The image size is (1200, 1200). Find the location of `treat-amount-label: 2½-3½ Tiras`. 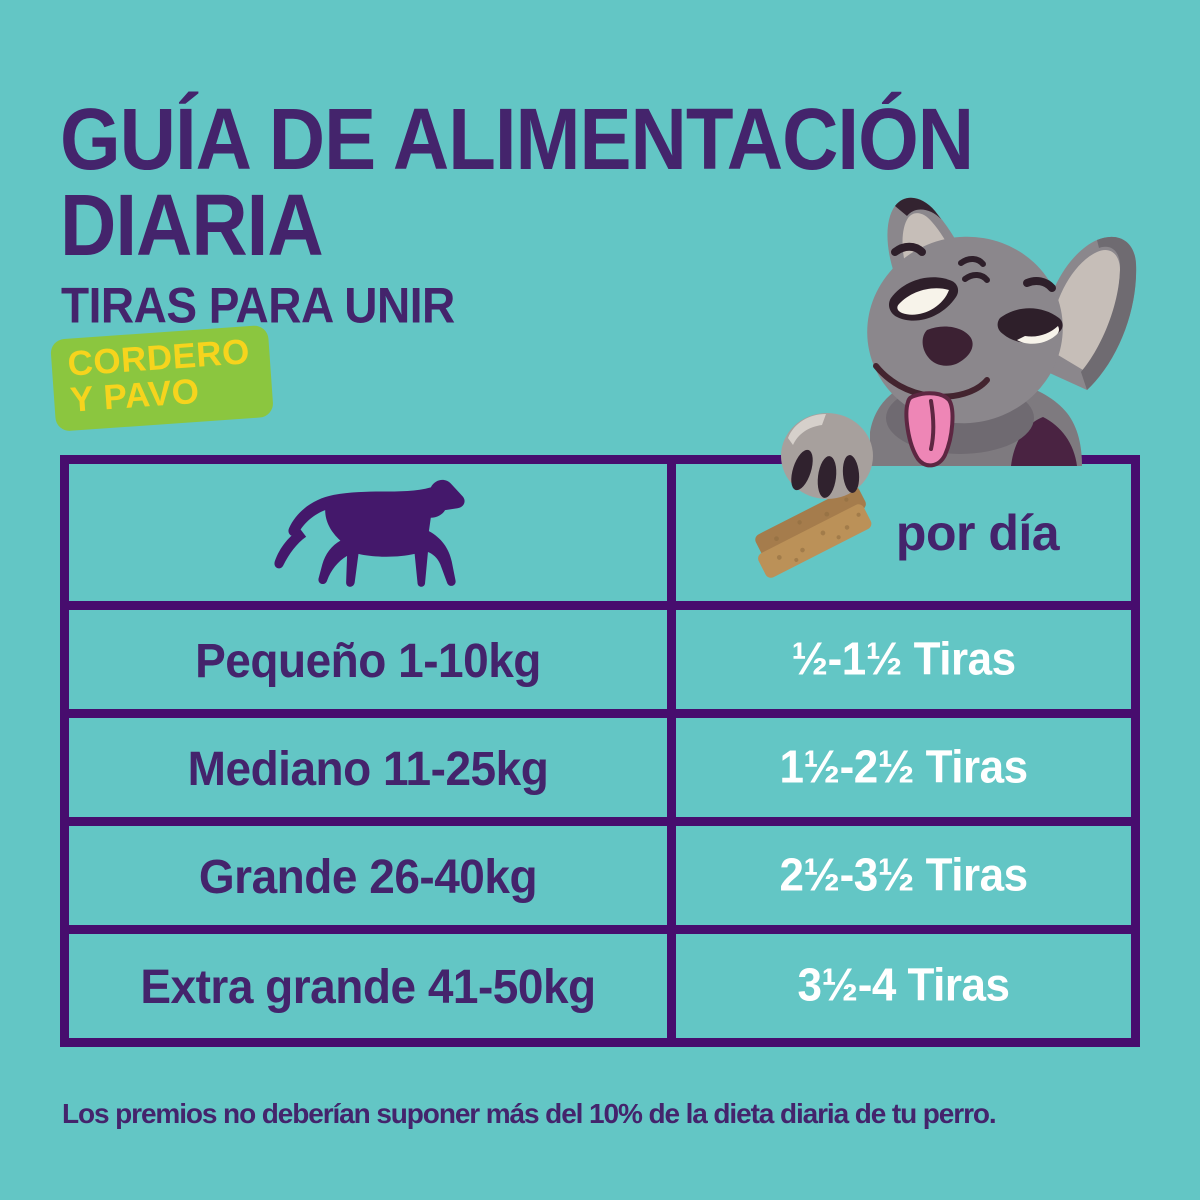

treat-amount-label: 2½-3½ Tiras is located at coordinates (903, 875).